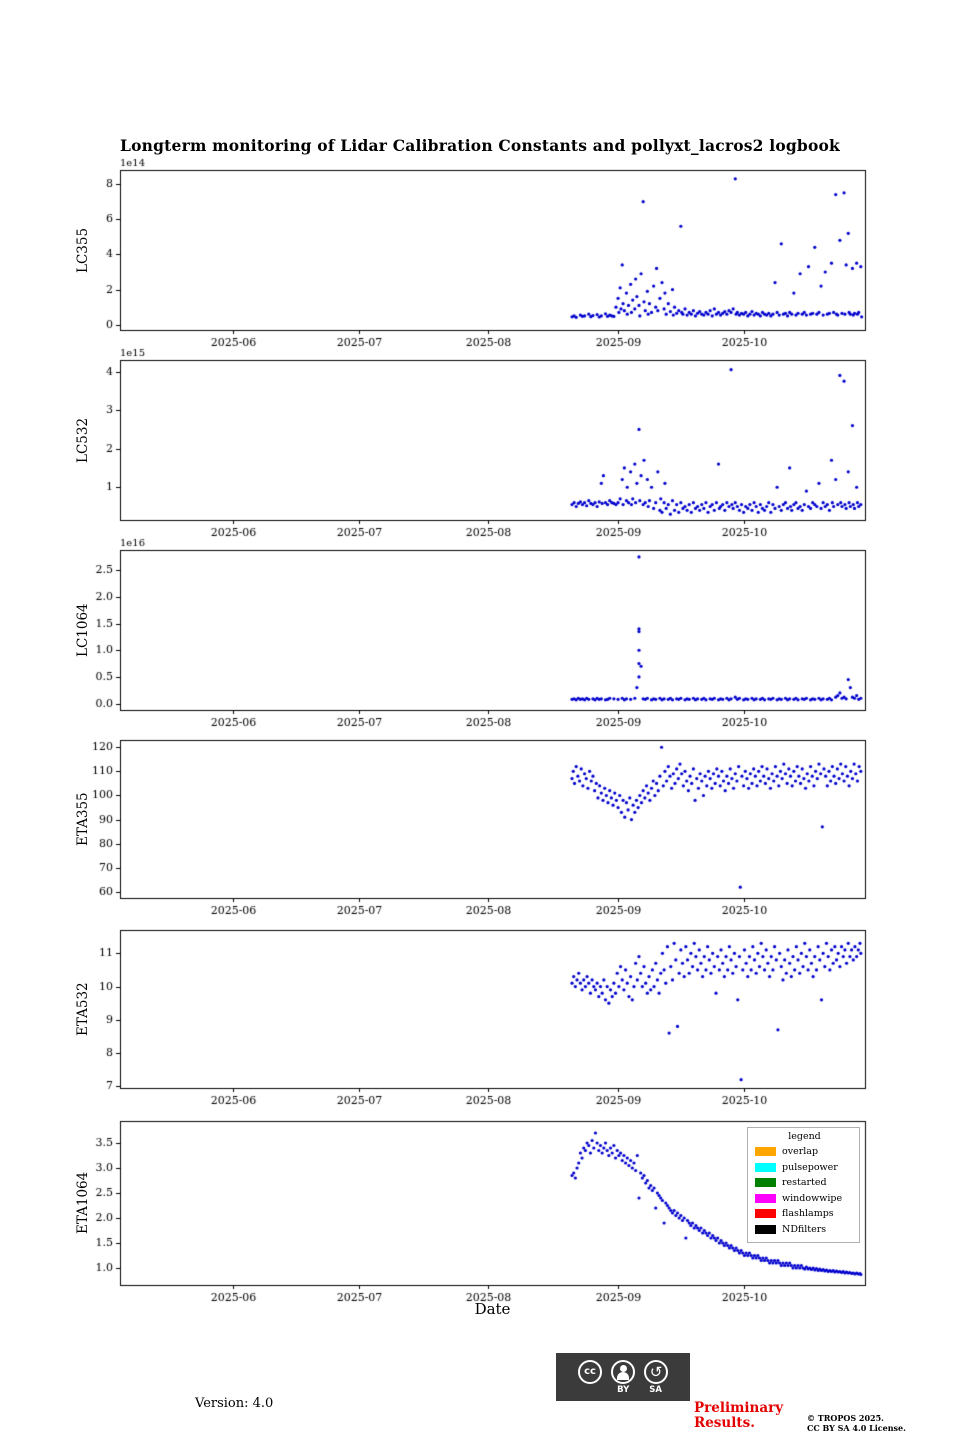 This screenshot has height=1440, width=960. Describe the element at coordinates (765, 1198) in the screenshot. I see `legend-swatch-windowwipe` at that location.